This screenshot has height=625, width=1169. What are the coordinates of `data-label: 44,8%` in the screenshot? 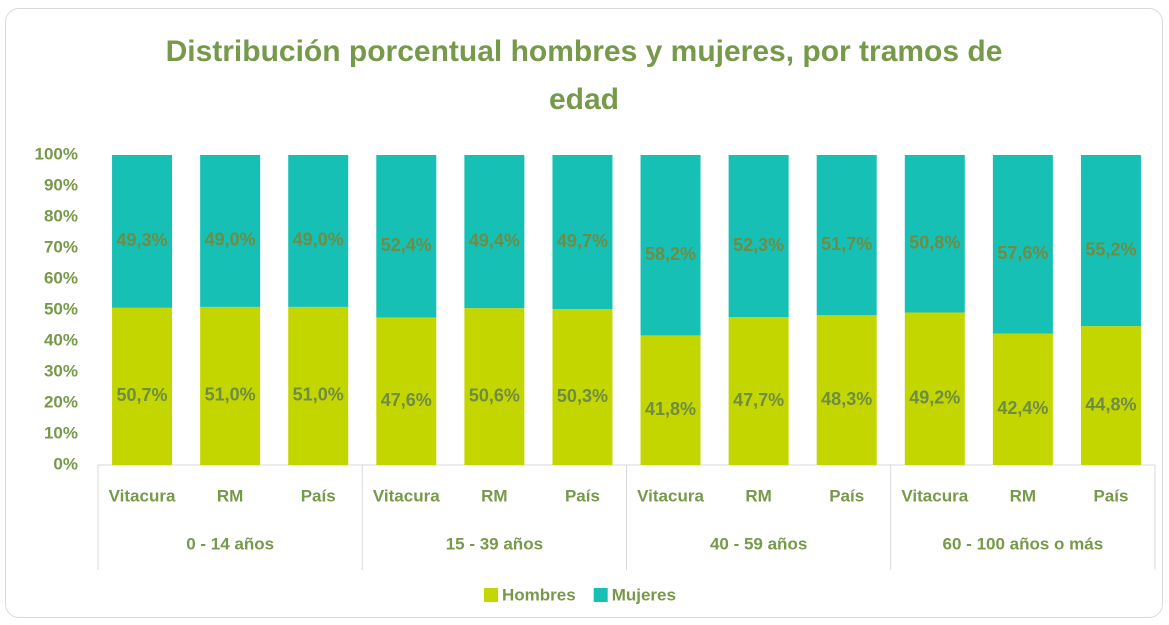 It's located at (1110, 404).